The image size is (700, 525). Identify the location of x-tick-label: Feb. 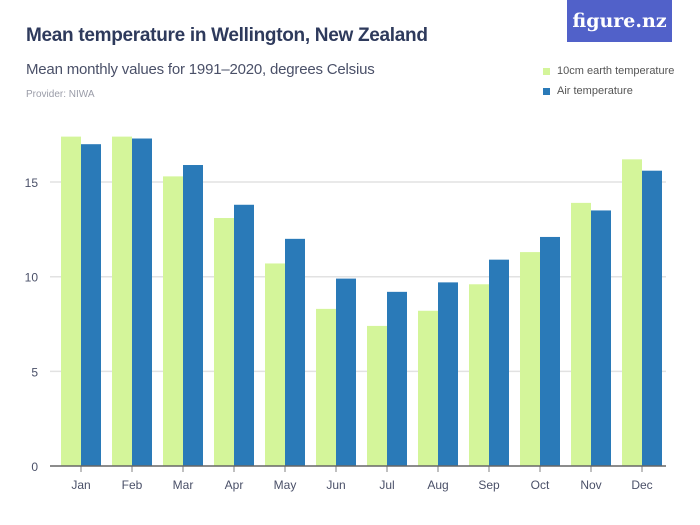
(132, 485).